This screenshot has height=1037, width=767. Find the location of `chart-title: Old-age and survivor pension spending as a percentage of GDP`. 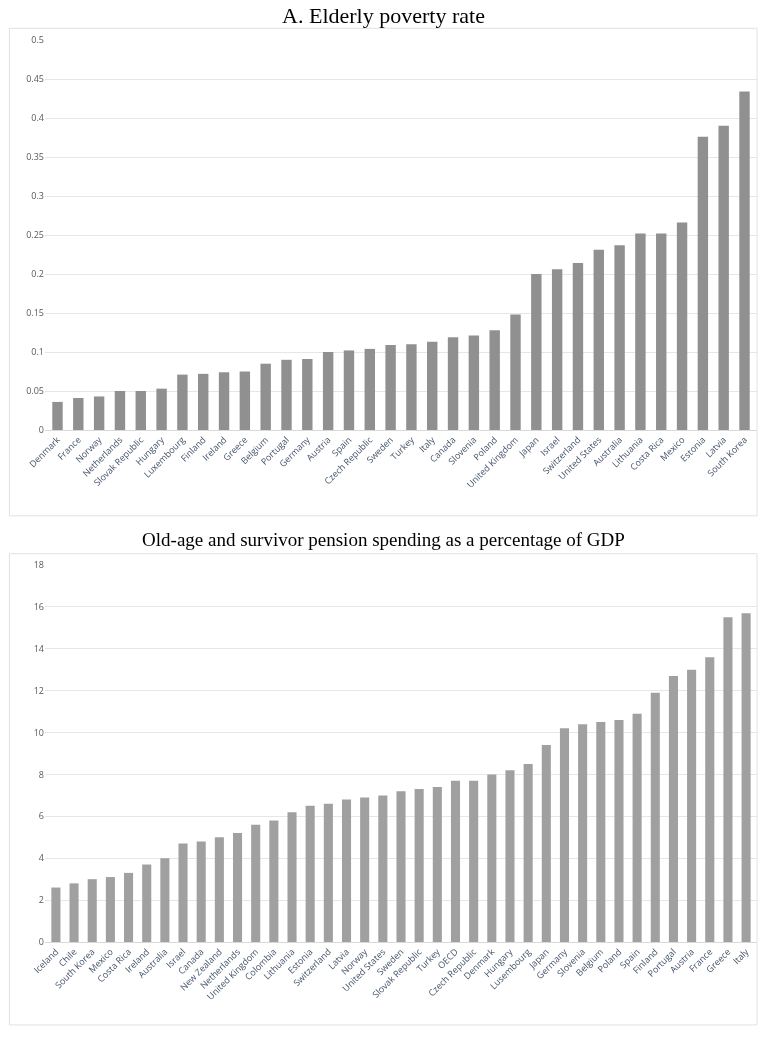

chart-title: Old-age and survivor pension spending as a percentage of GDP is located at coordinates (383, 539).